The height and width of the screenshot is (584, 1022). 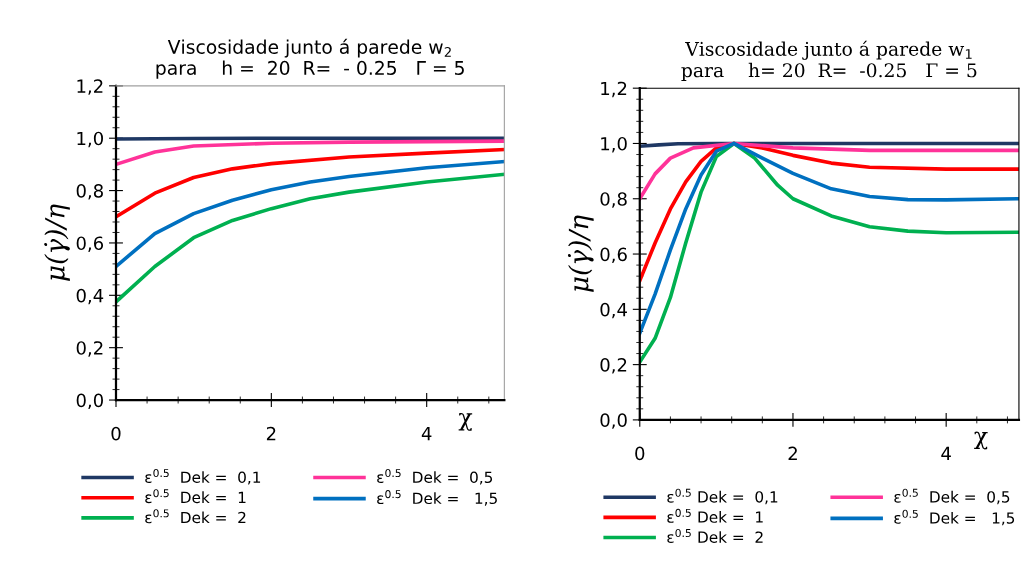 I want to click on chart-title: Viscosidade junto á parede w$_{1}$ para h= 20 R= -0.25 Γ = 5, so click(x=829, y=60).